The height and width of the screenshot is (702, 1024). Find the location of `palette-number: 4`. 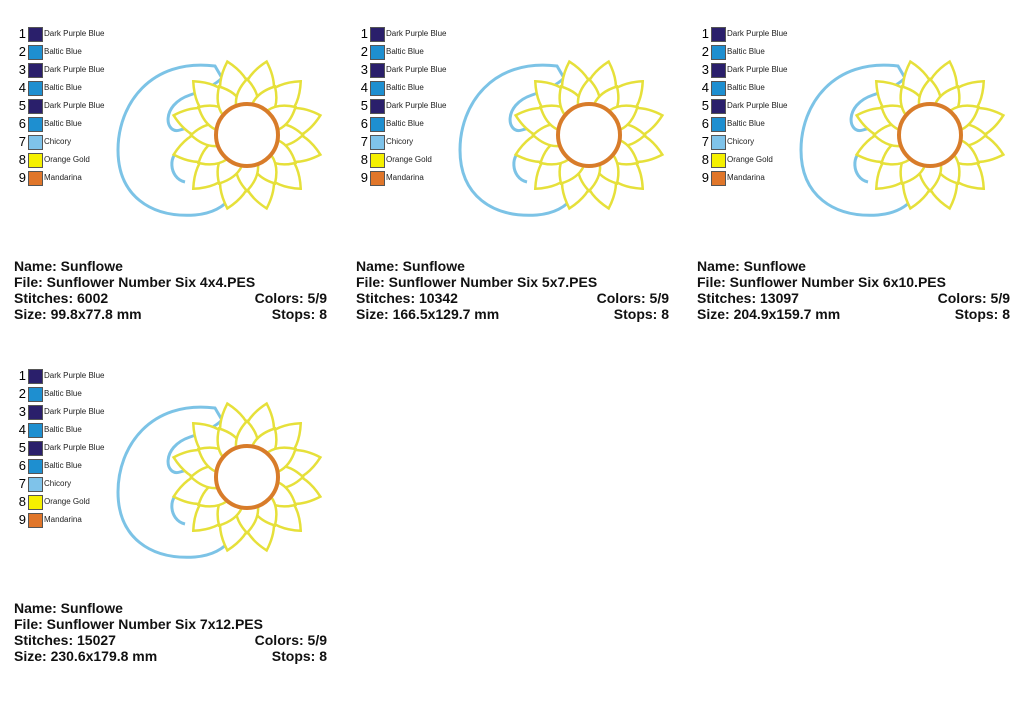

palette-number: 4 is located at coordinates (364, 87).